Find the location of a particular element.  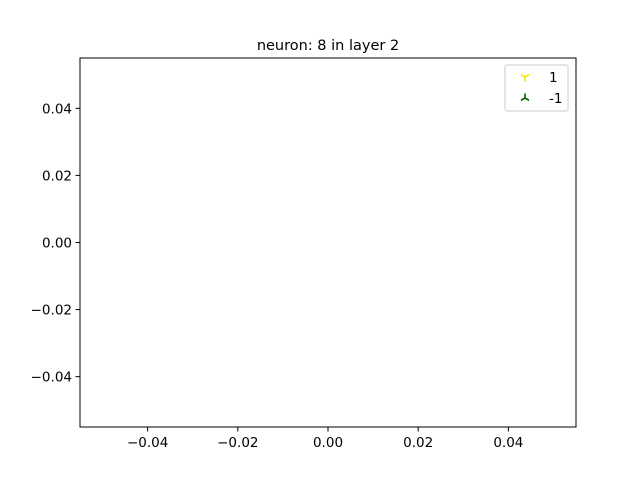

legend-label: -1 is located at coordinates (555, 99).